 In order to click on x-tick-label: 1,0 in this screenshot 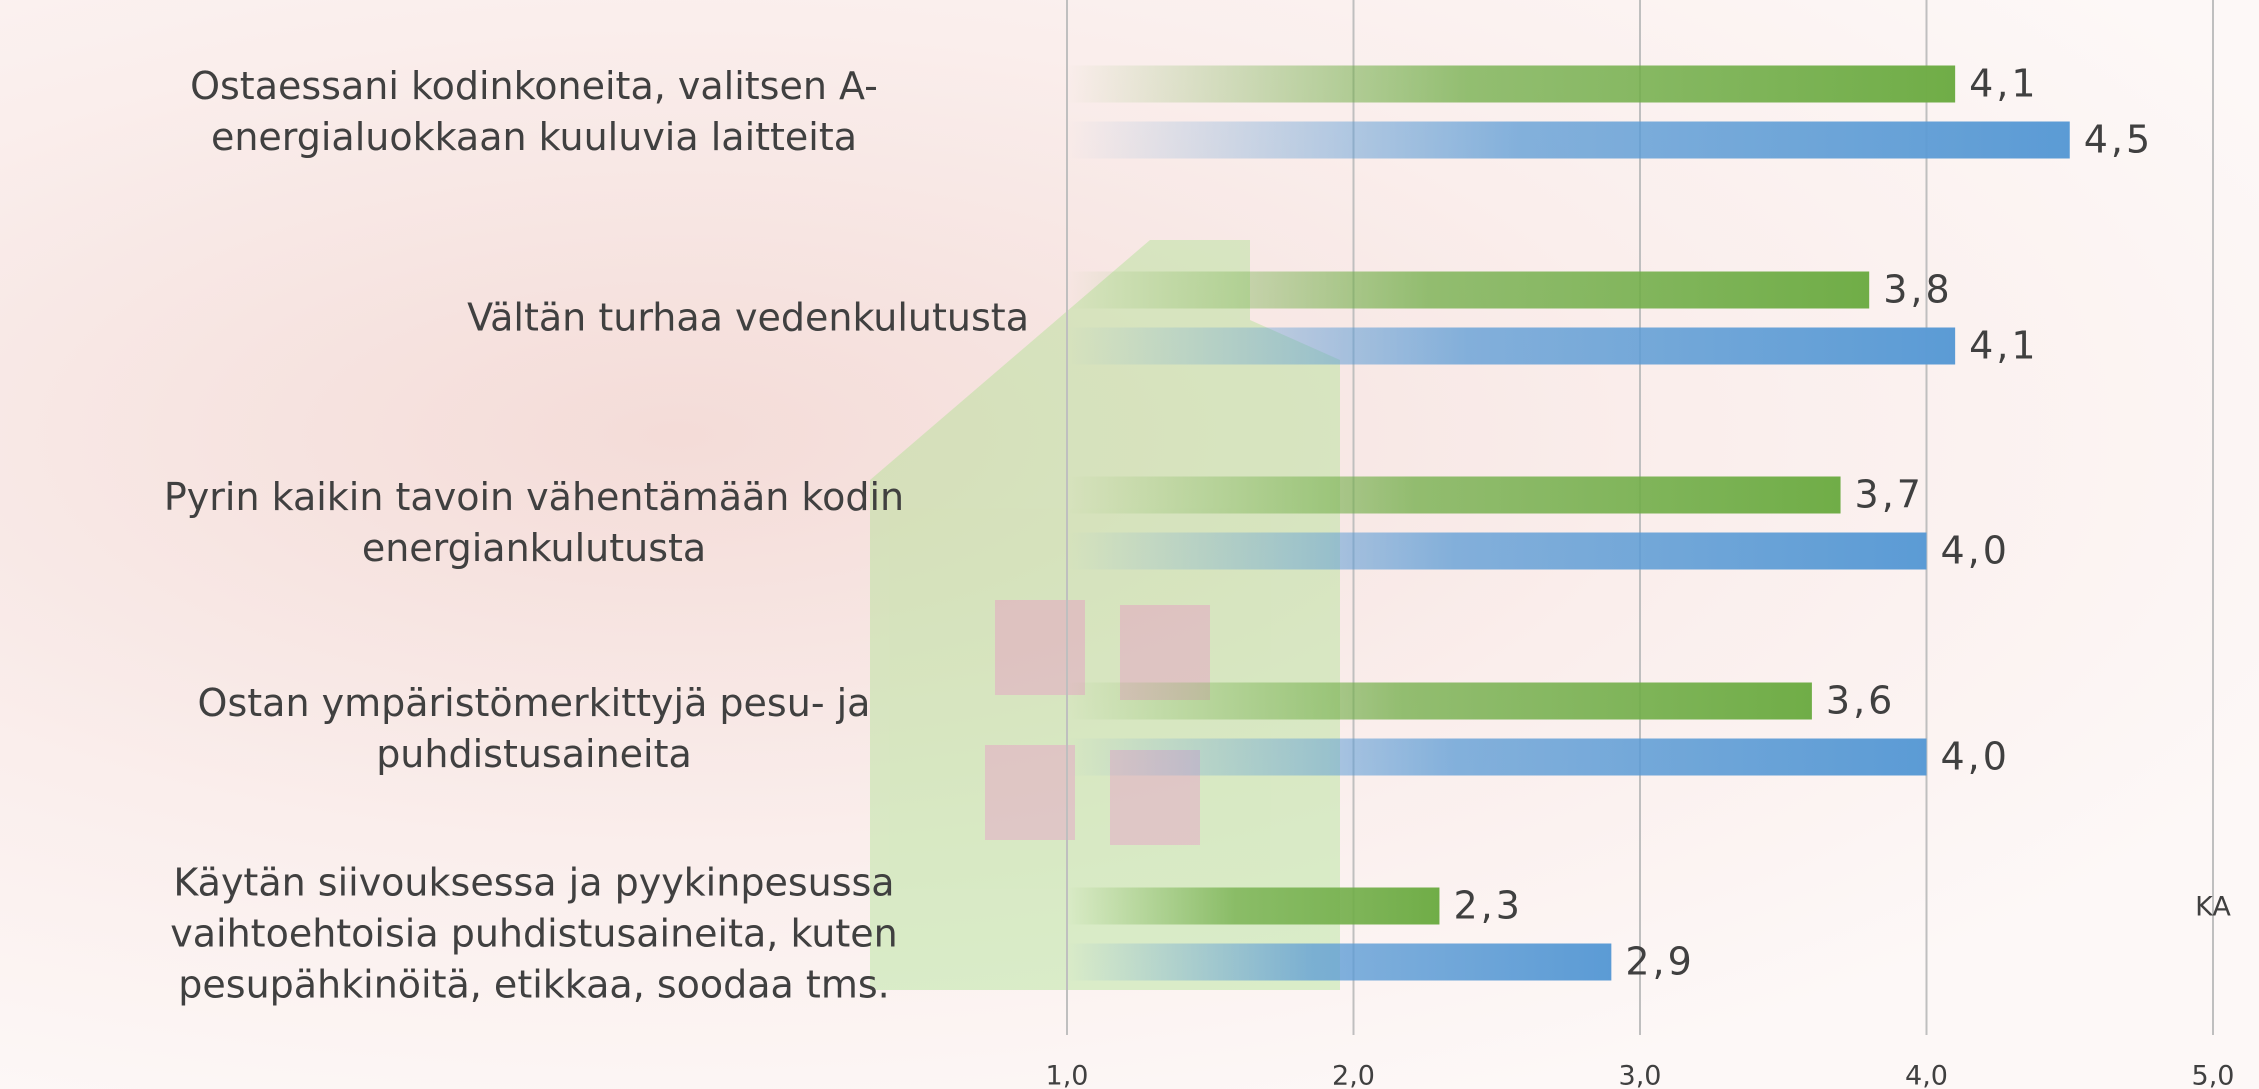, I will do `click(1067, 1075)`.